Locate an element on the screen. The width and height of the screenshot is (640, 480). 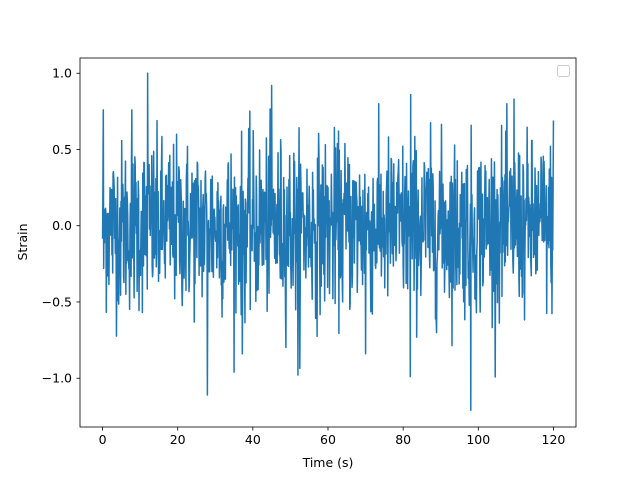
legend-box is located at coordinates (563, 71).